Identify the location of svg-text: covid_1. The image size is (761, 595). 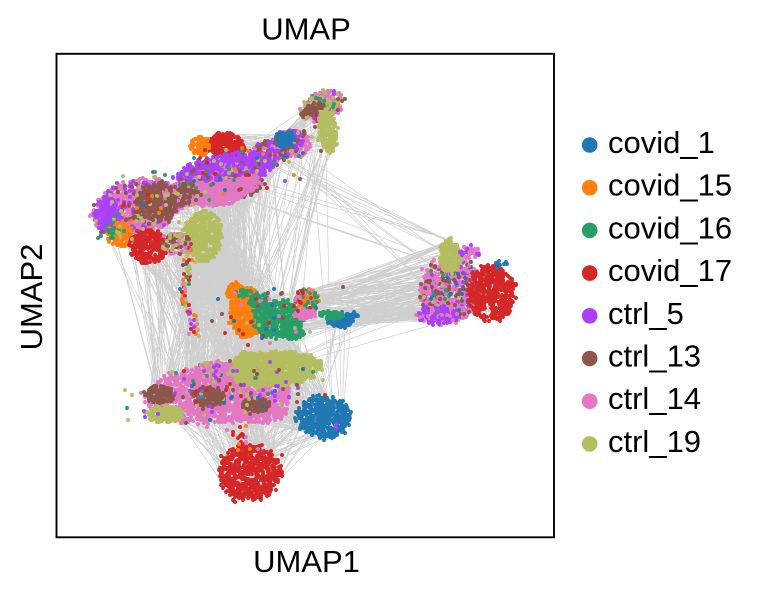
(661, 142).